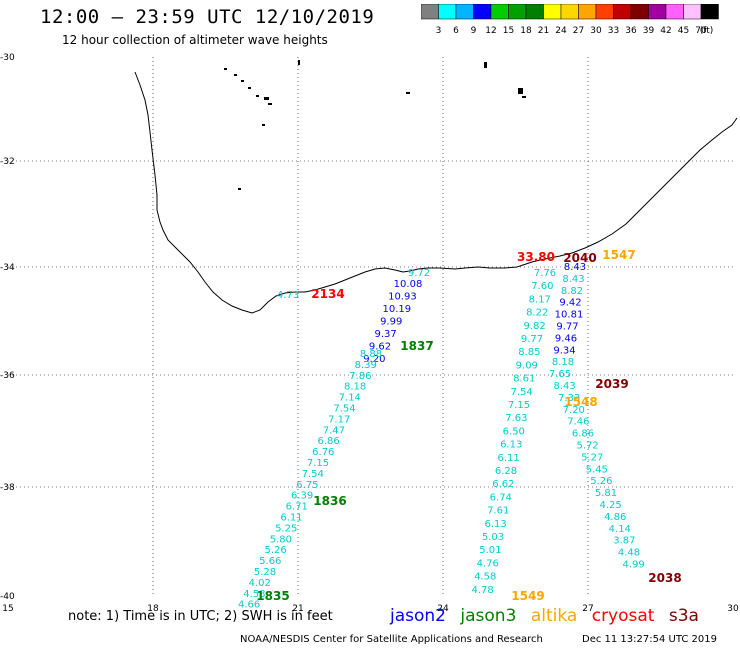  I want to click on wave-height-value: 3.87, so click(624, 541).